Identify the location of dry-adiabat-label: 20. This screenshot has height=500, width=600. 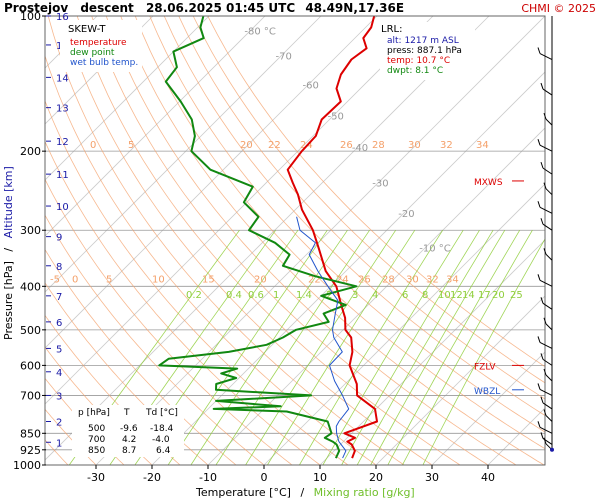
(260, 279).